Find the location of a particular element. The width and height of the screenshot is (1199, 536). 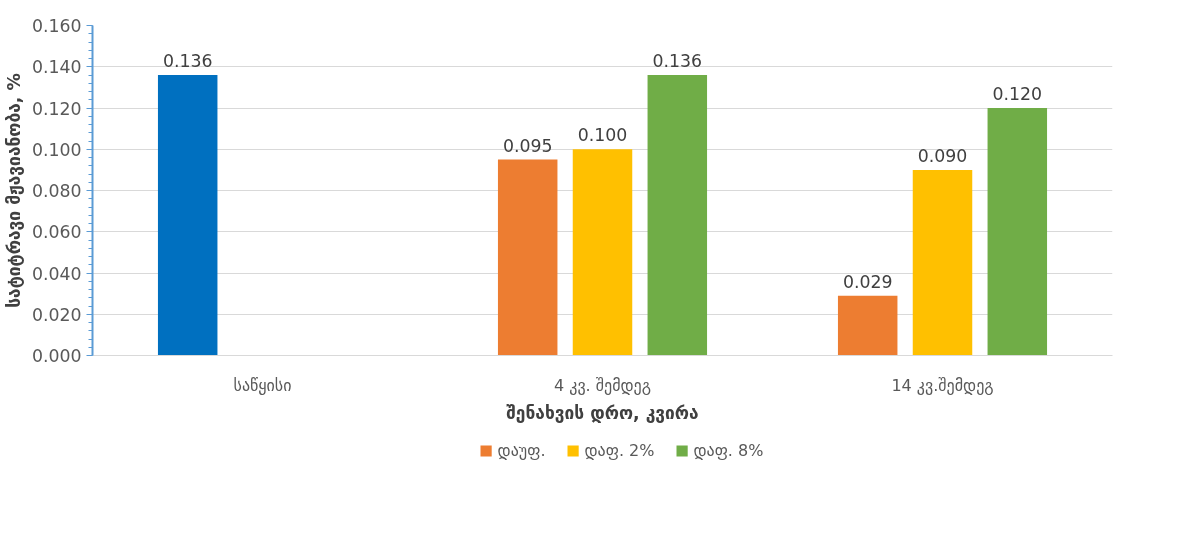

text: 0.080 is located at coordinates (56, 191).